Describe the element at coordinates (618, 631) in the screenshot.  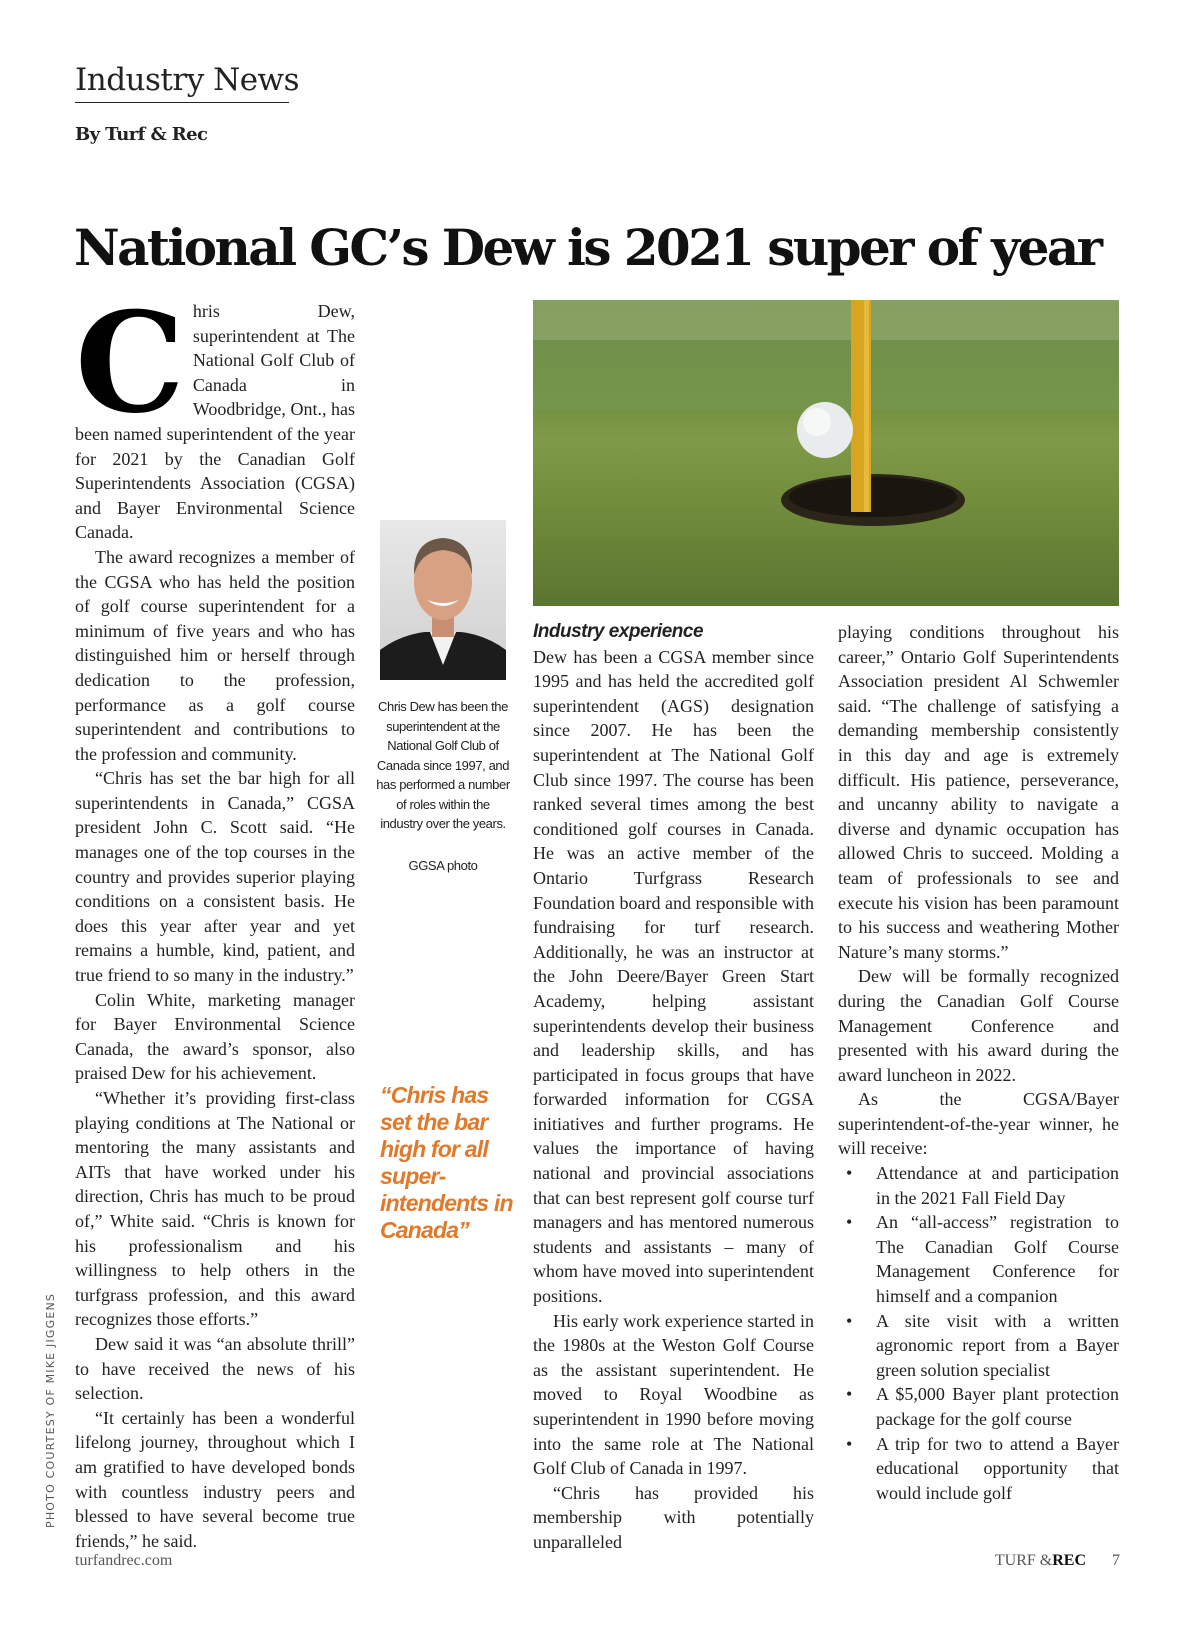
I see `subheading: Industry experience` at that location.